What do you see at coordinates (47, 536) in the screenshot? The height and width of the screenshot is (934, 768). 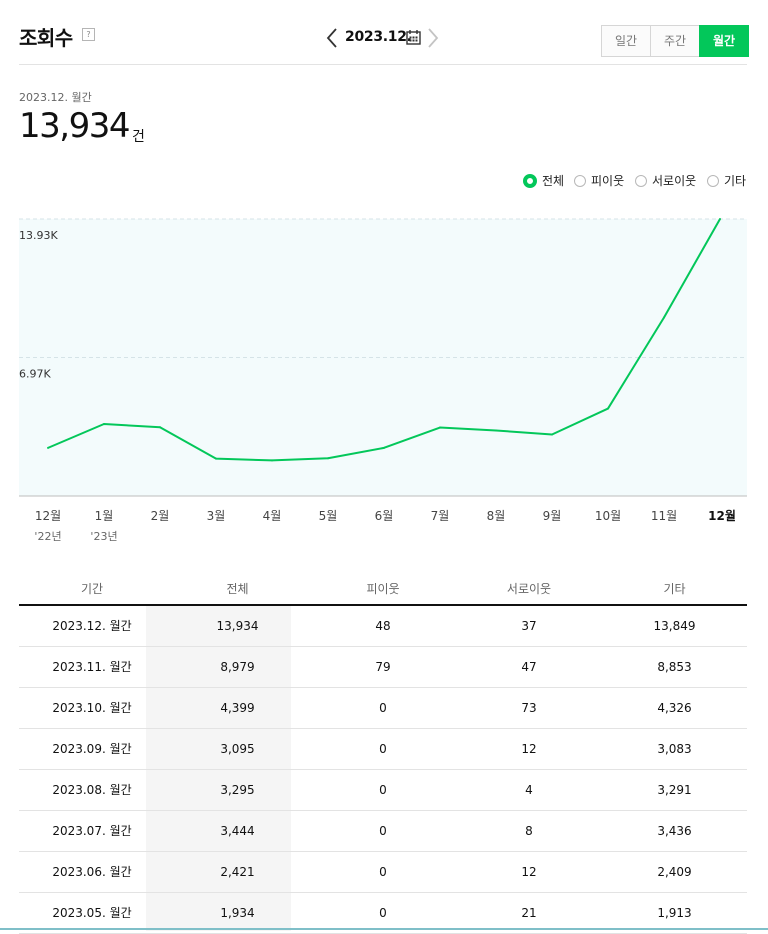 I see `x-year-label: '22년` at bounding box center [47, 536].